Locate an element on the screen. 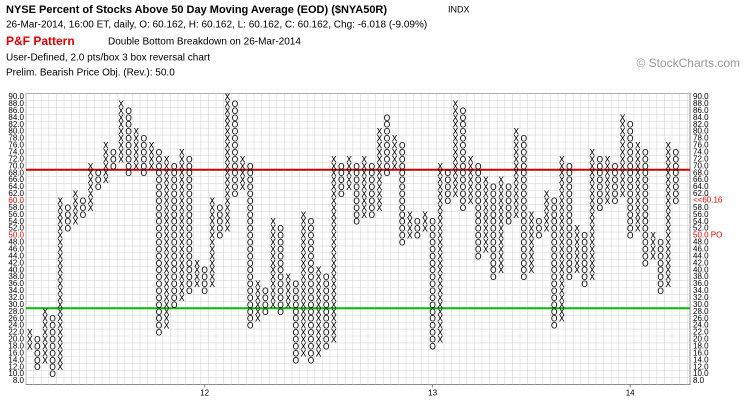 This screenshot has height=405, width=745. y-tick-label-right: 58.0 is located at coordinates (701, 207).